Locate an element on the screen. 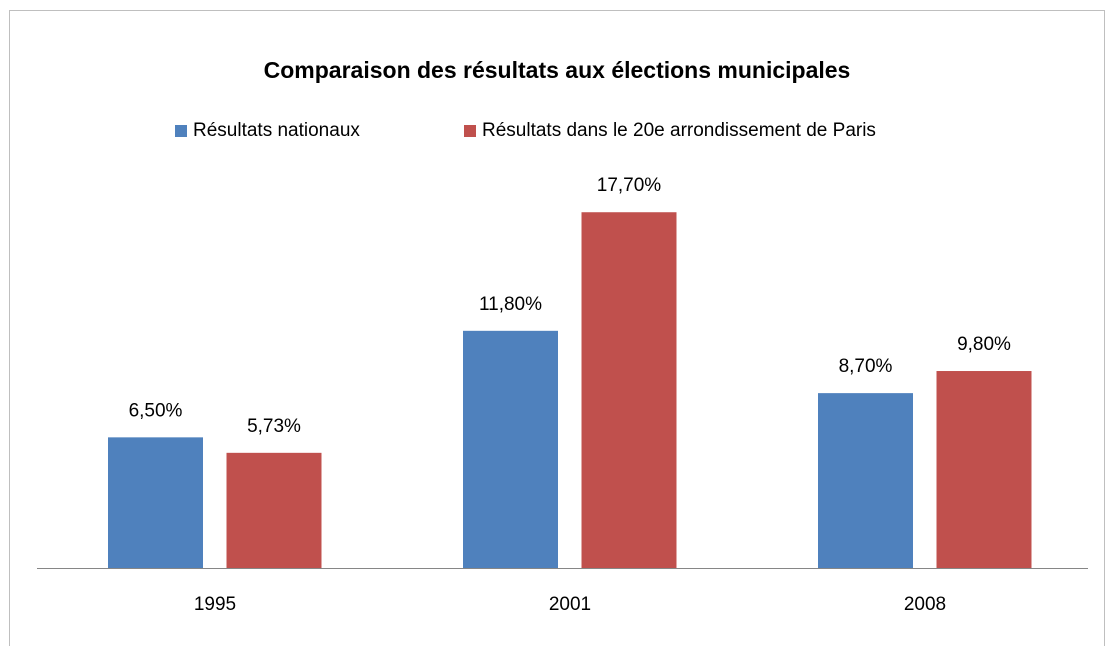 The image size is (1114, 646). data-label: 9,80% is located at coordinates (984, 344).